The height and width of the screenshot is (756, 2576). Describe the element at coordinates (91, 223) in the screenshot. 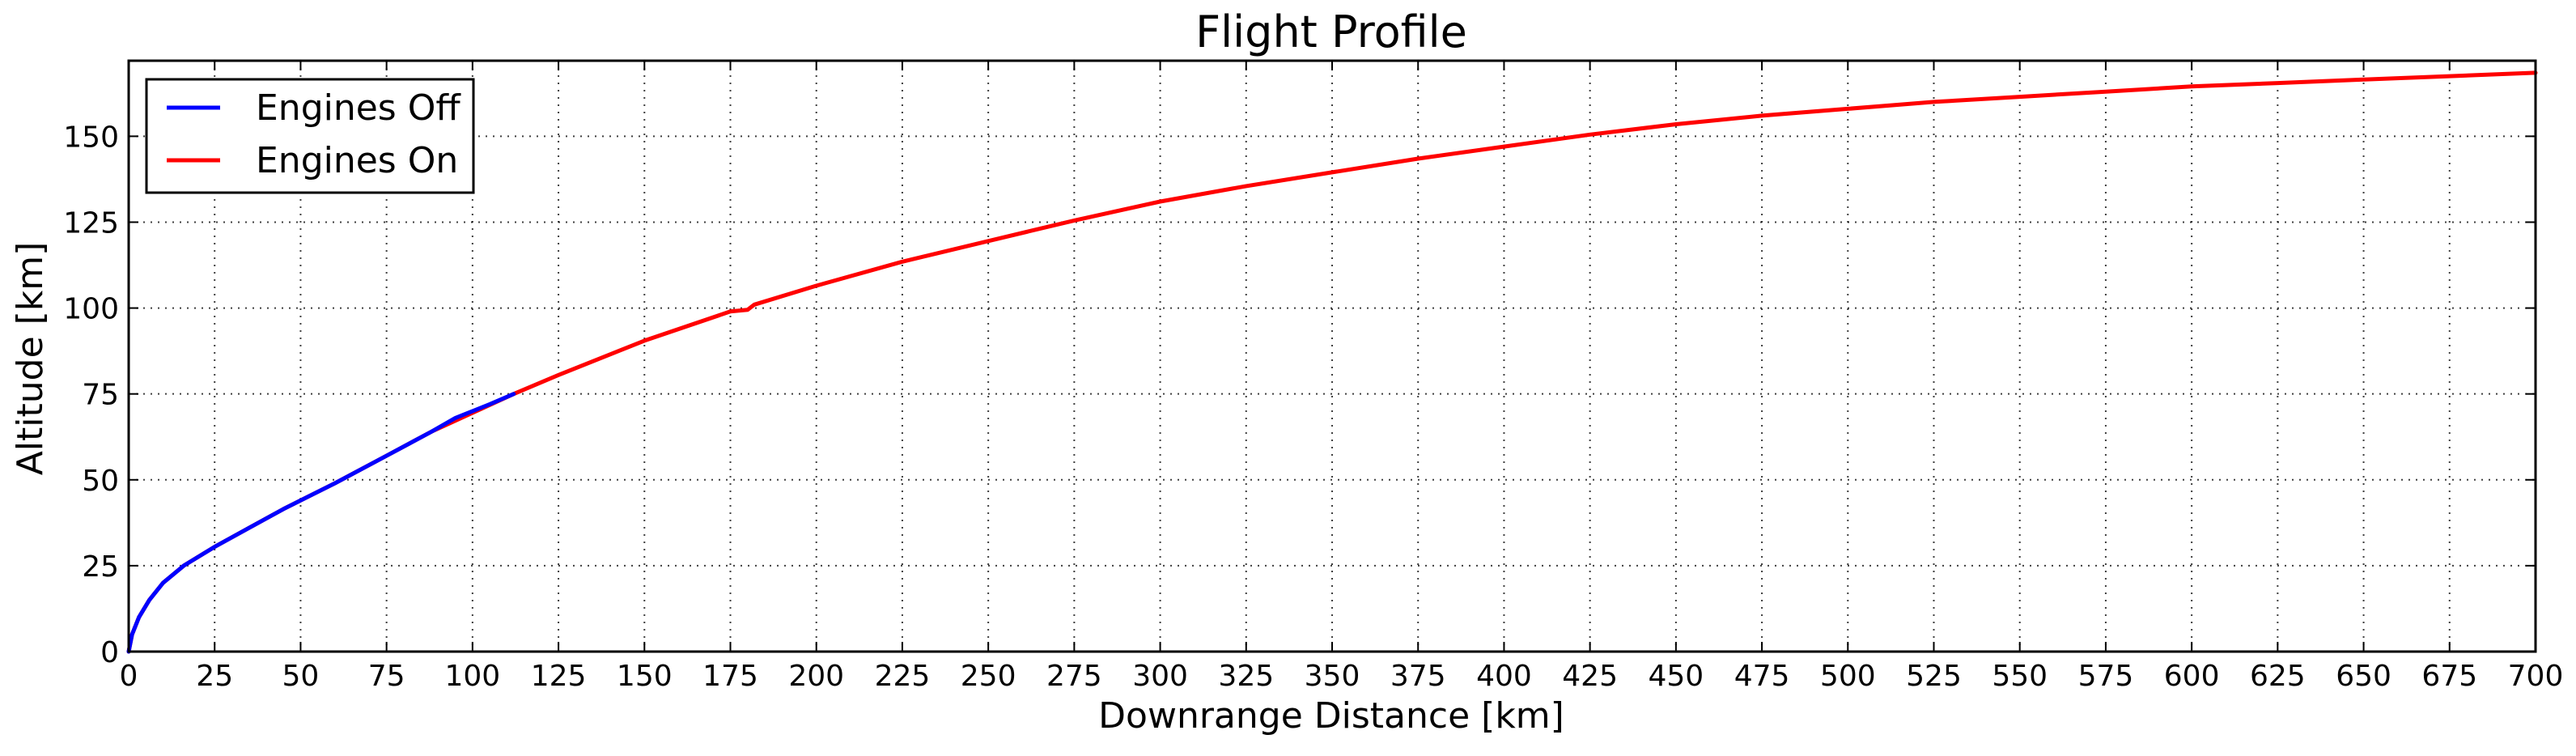

I see `y-tick-label: 125` at that location.